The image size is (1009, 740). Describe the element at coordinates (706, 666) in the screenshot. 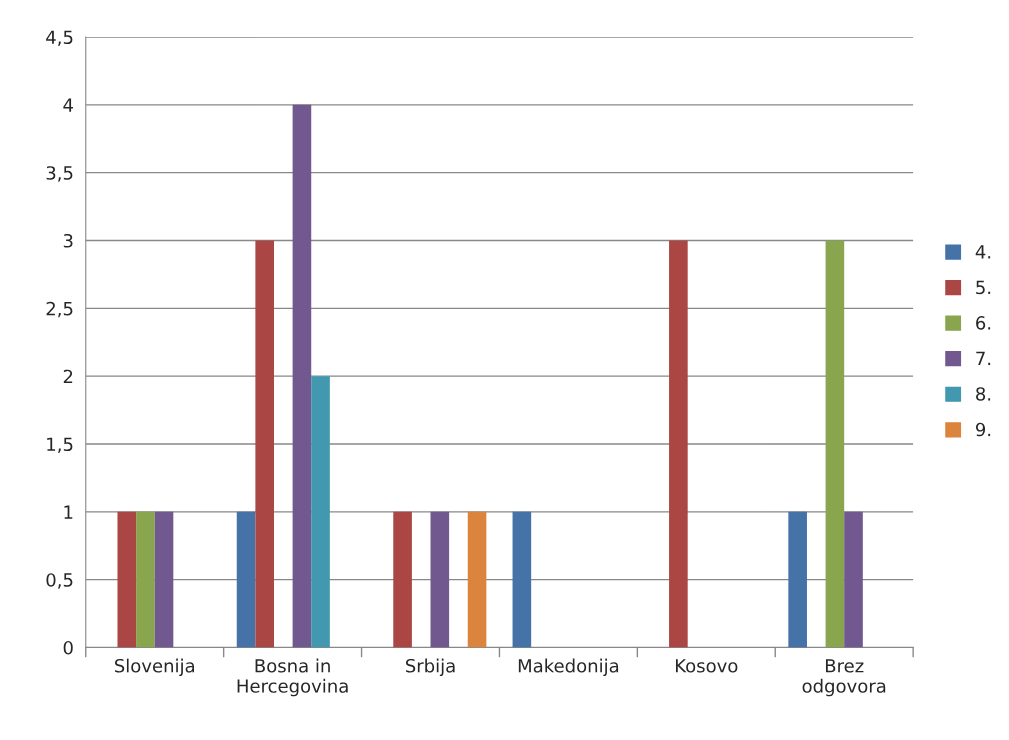

I see `x-tick-label: Kosovo` at that location.